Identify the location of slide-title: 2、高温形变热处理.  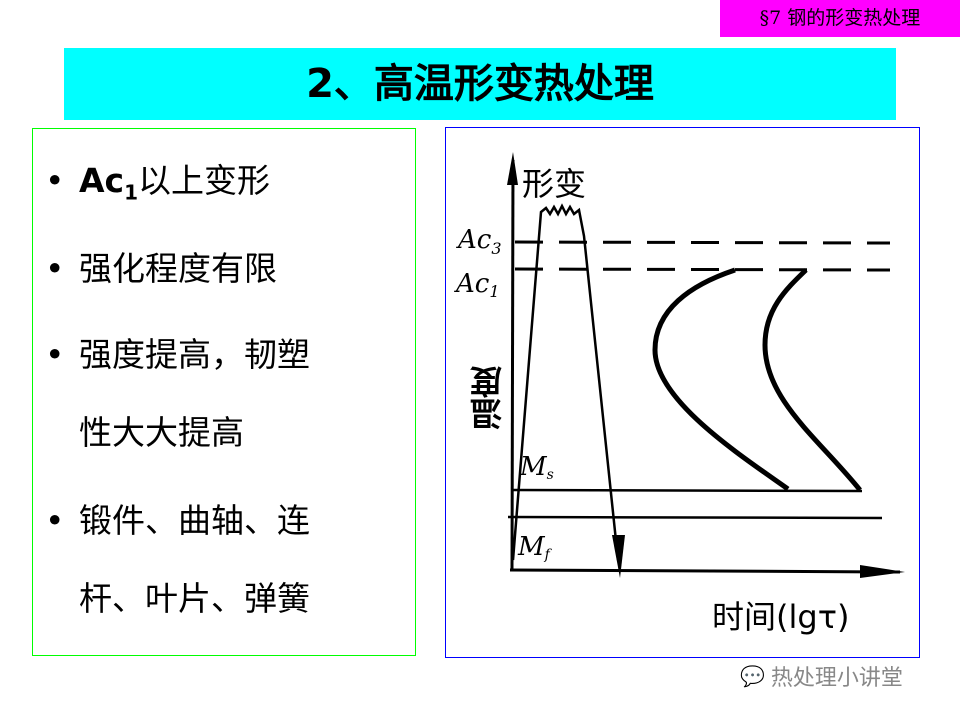
(480, 84).